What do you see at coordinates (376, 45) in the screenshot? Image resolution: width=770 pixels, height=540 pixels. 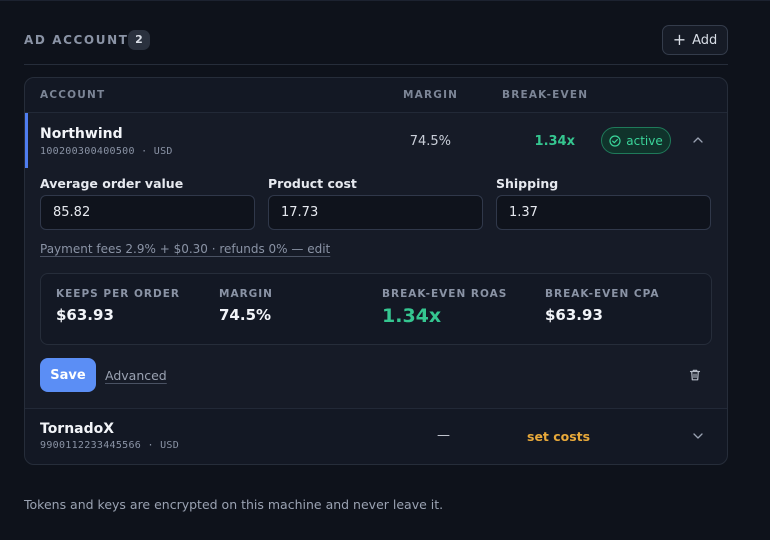 I see `section-header: AD ACCOUNTS 2 + Add` at bounding box center [376, 45].